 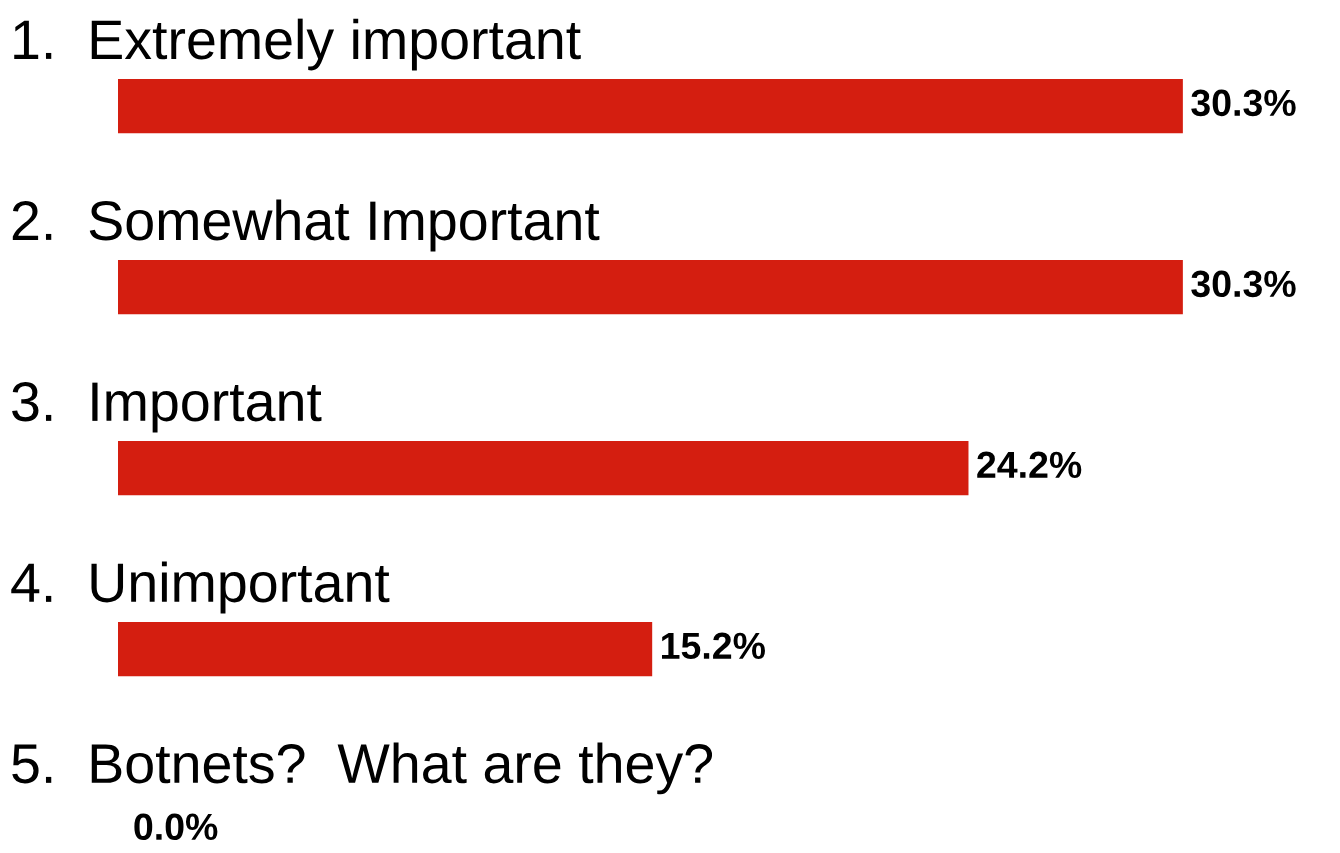 What do you see at coordinates (200, 587) in the screenshot?
I see `y-tick-label: 4. Unimportant` at bounding box center [200, 587].